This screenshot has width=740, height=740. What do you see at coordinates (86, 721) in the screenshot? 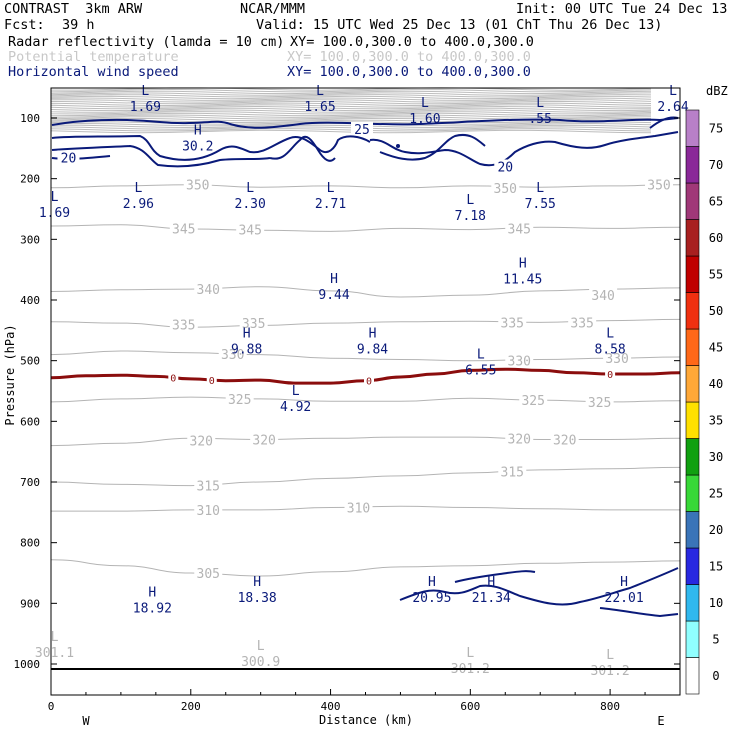
I see `x-end-label-west: W` at bounding box center [86, 721].